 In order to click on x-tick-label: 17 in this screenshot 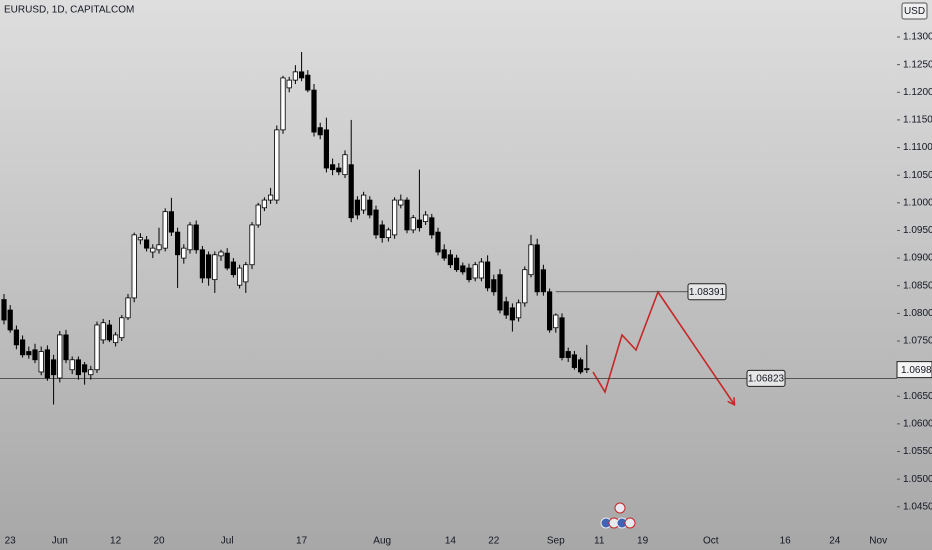, I will do `click(302, 541)`.